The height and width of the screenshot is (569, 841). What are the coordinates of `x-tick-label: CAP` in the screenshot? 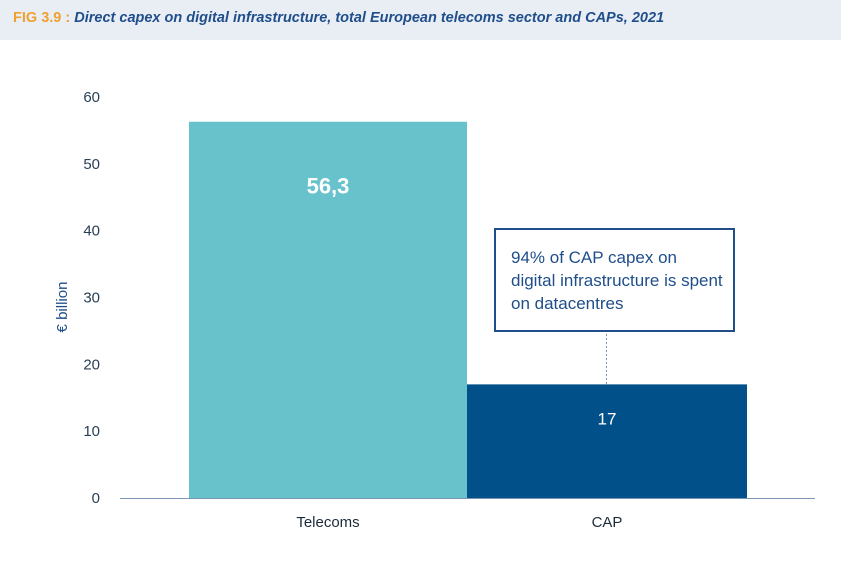 It's located at (607, 522).